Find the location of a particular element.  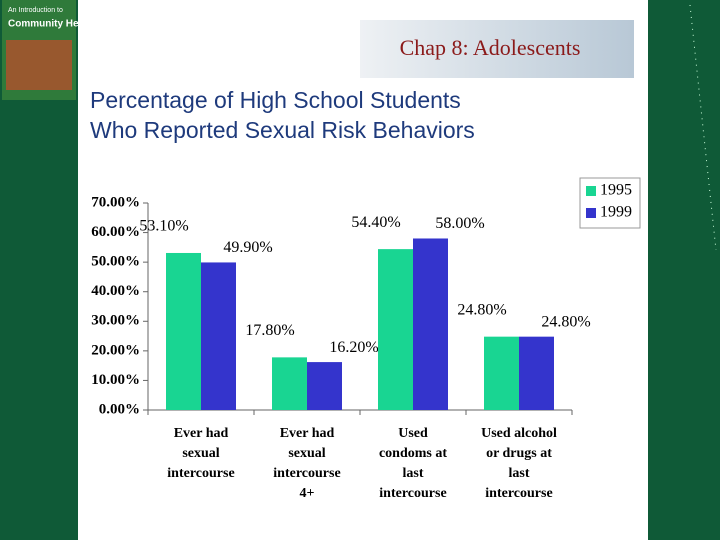

slide-title: Chap 8: Adolescents is located at coordinates (490, 47).